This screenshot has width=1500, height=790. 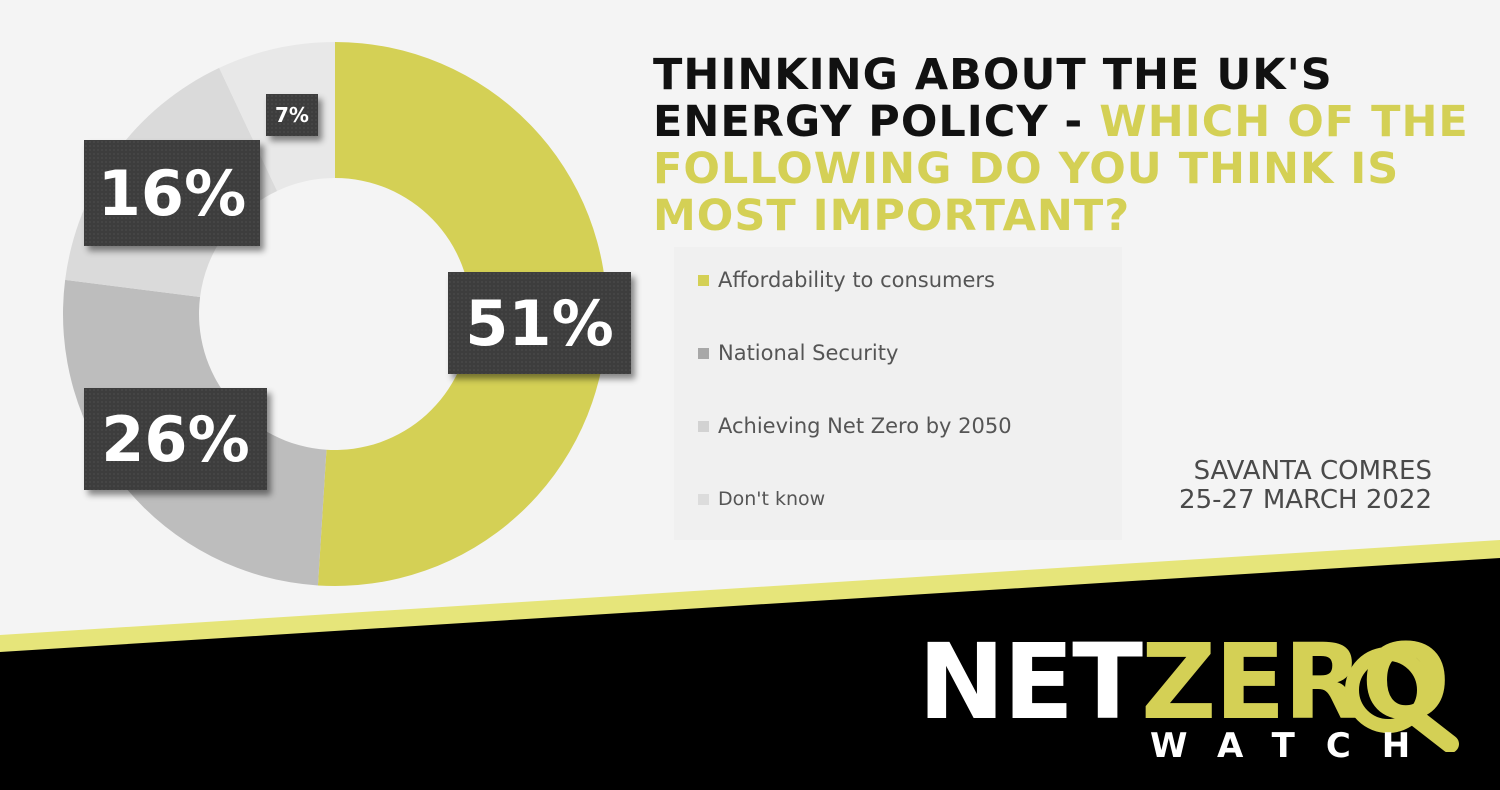 What do you see at coordinates (1402, 699) in the screenshot?
I see `magnifier-icon` at bounding box center [1402, 699].